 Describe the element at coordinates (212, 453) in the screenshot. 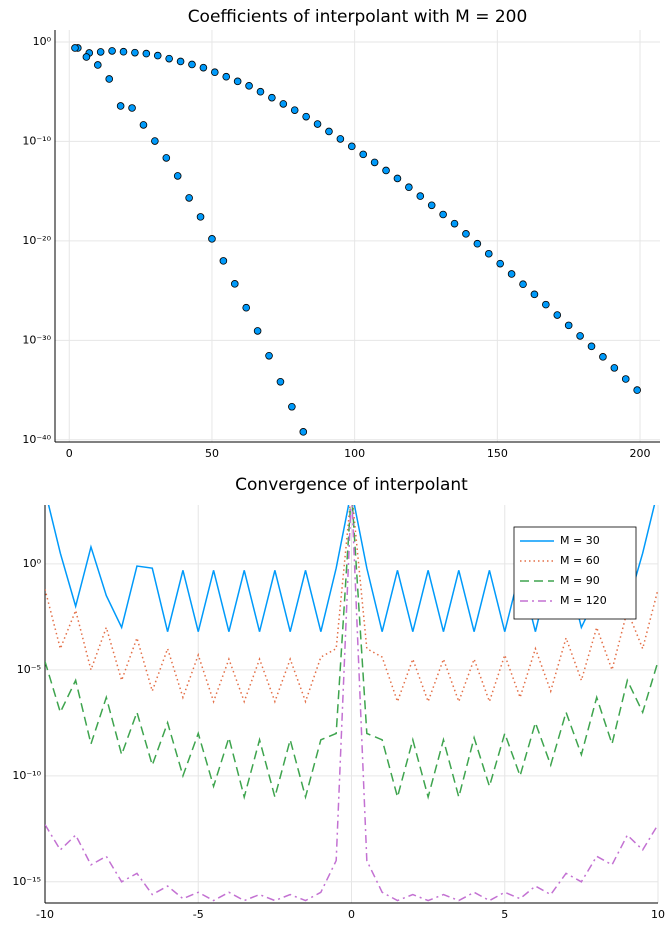

I see `x-tick-label: 50` at that location.